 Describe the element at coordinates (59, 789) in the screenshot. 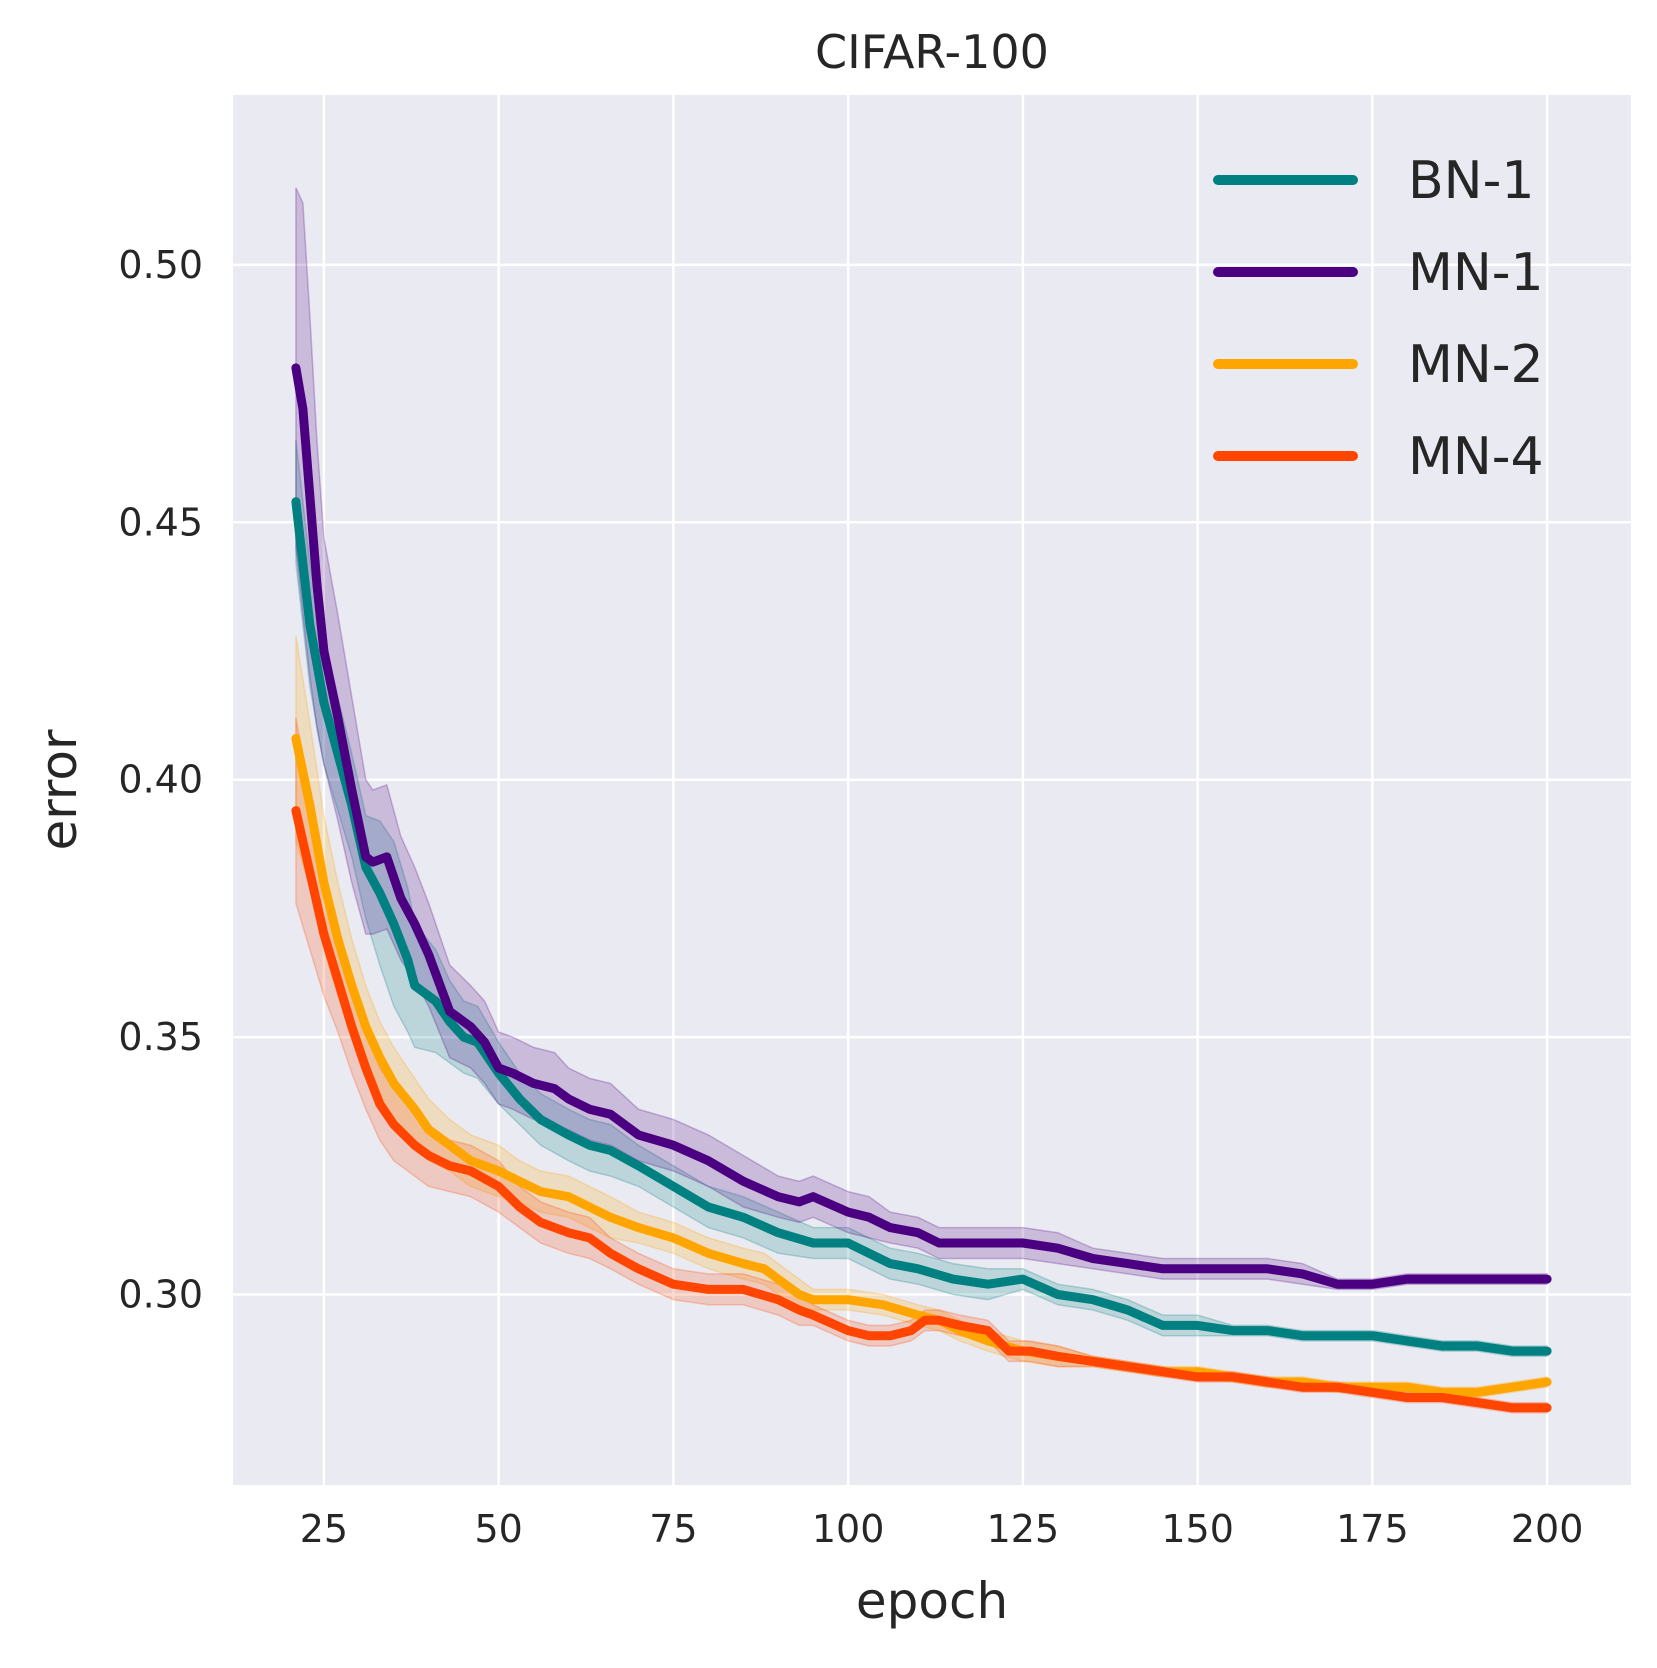

I see `y-axis-label: error` at that location.